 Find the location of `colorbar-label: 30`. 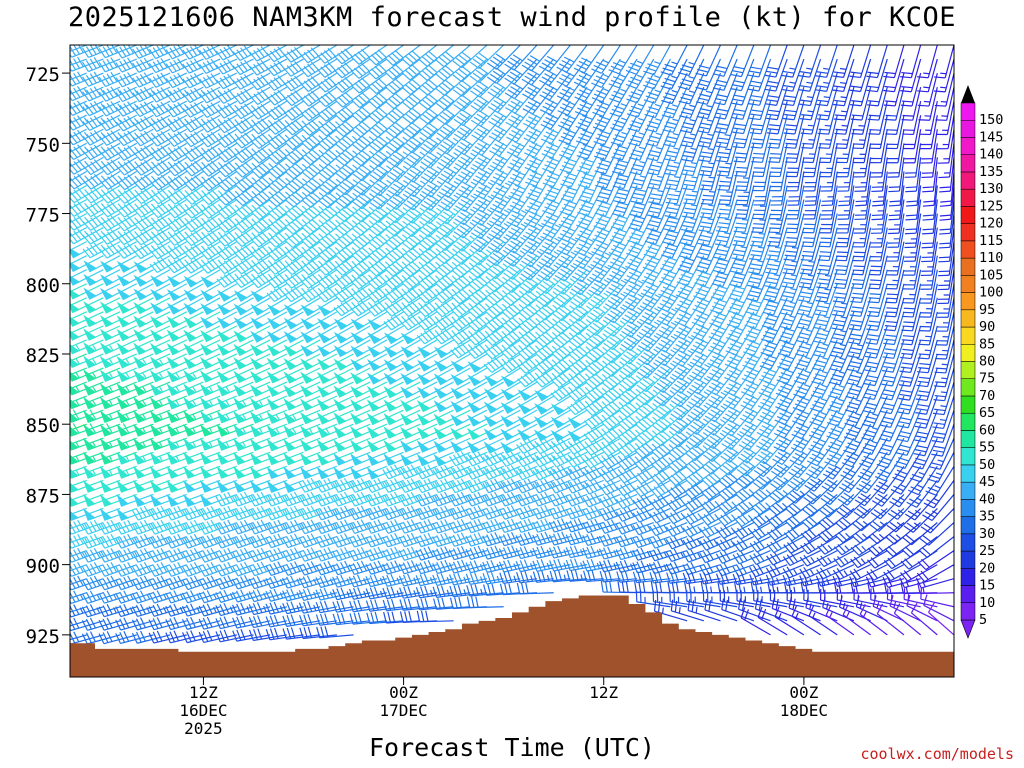

colorbar-label: 30 is located at coordinates (987, 534).